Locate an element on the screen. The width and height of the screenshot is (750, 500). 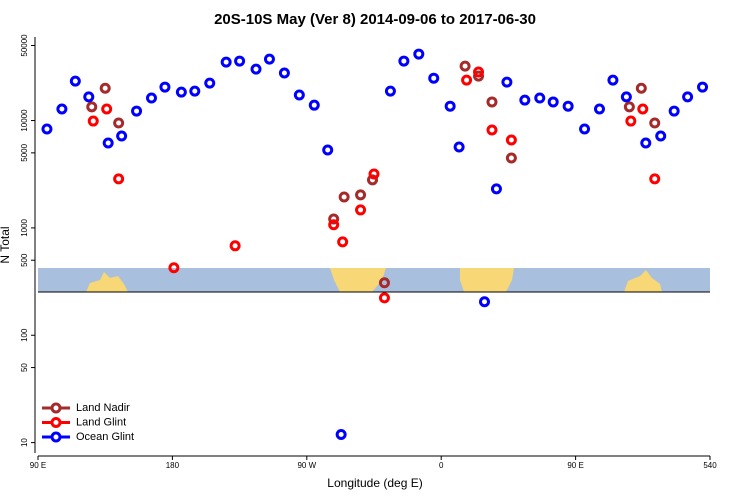
map-band is located at coordinates (374, 280).